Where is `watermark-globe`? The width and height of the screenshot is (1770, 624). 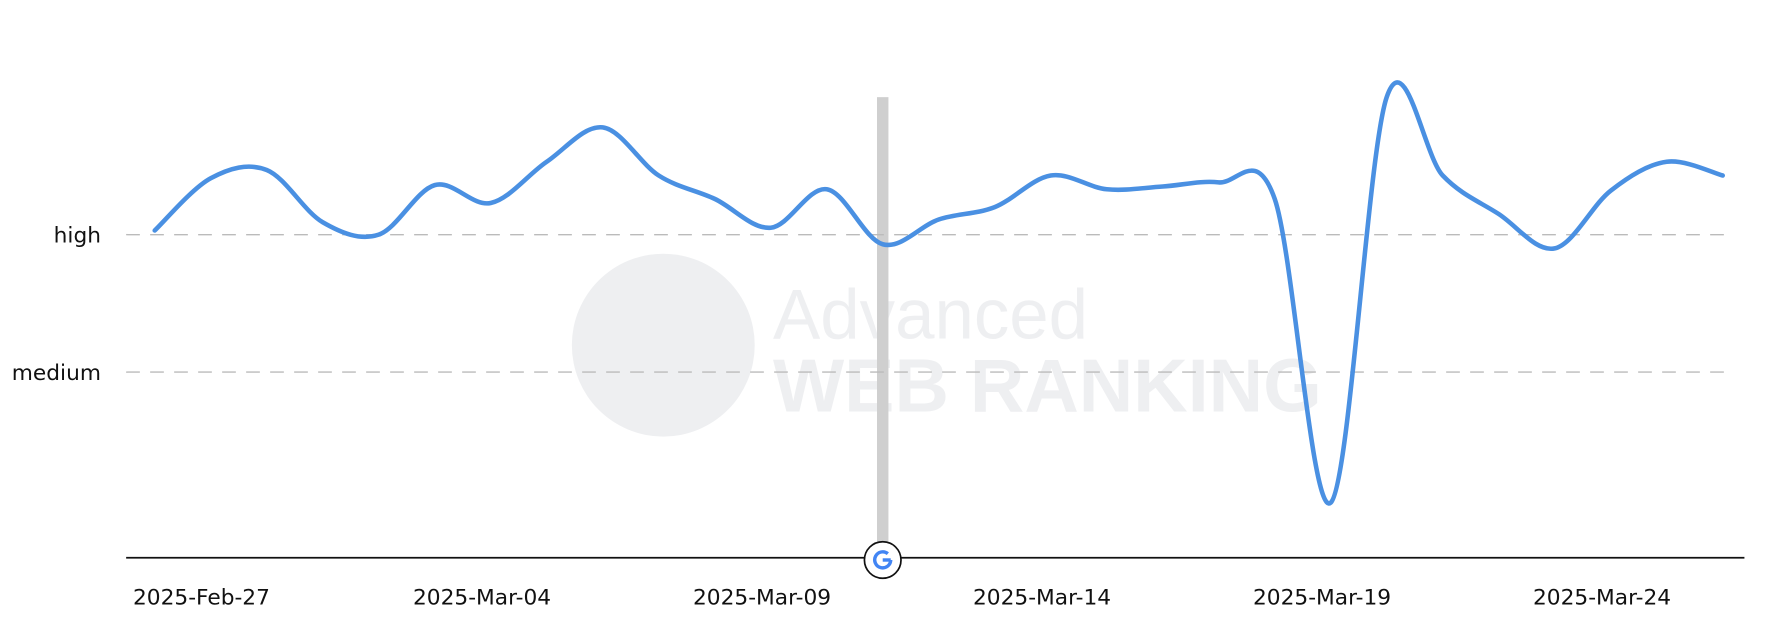
watermark-globe is located at coordinates (663, 345).